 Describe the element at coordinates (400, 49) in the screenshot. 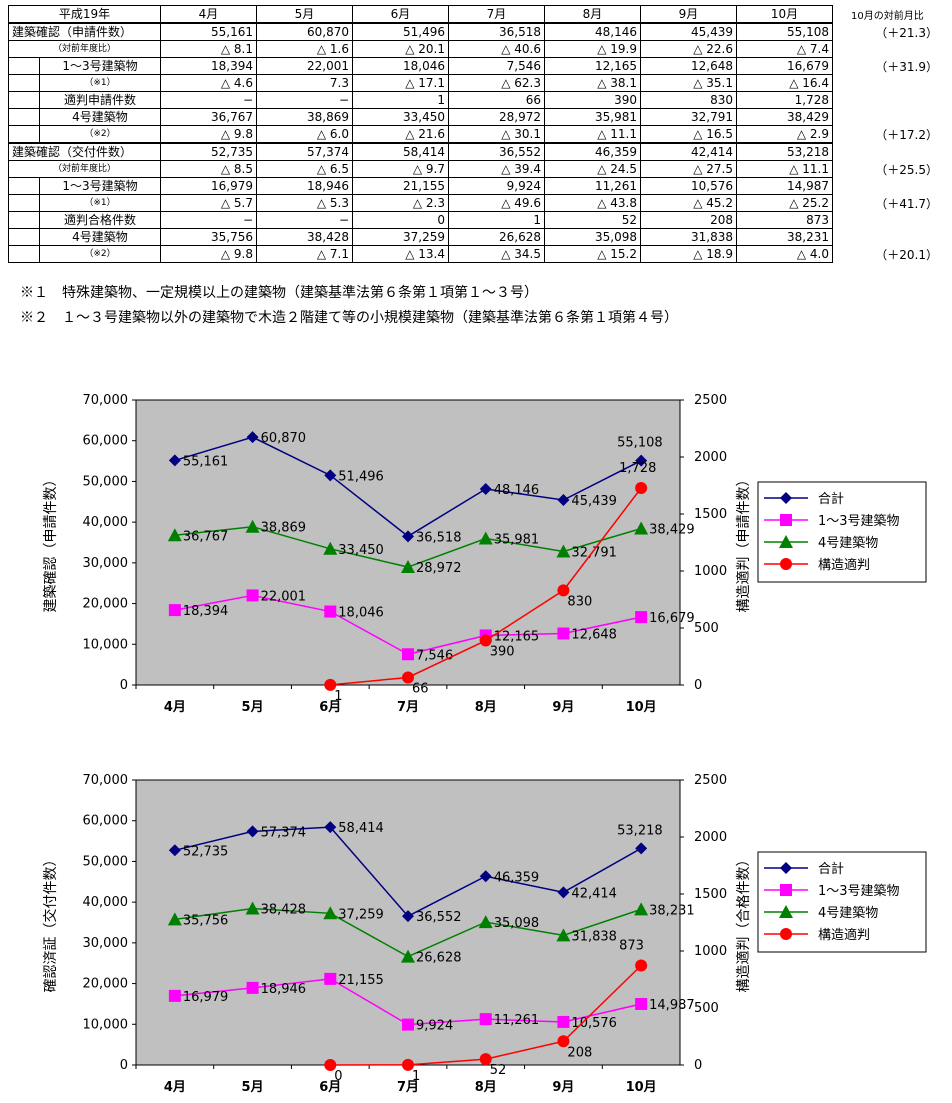

I see `table-cell: △ 20.1` at that location.